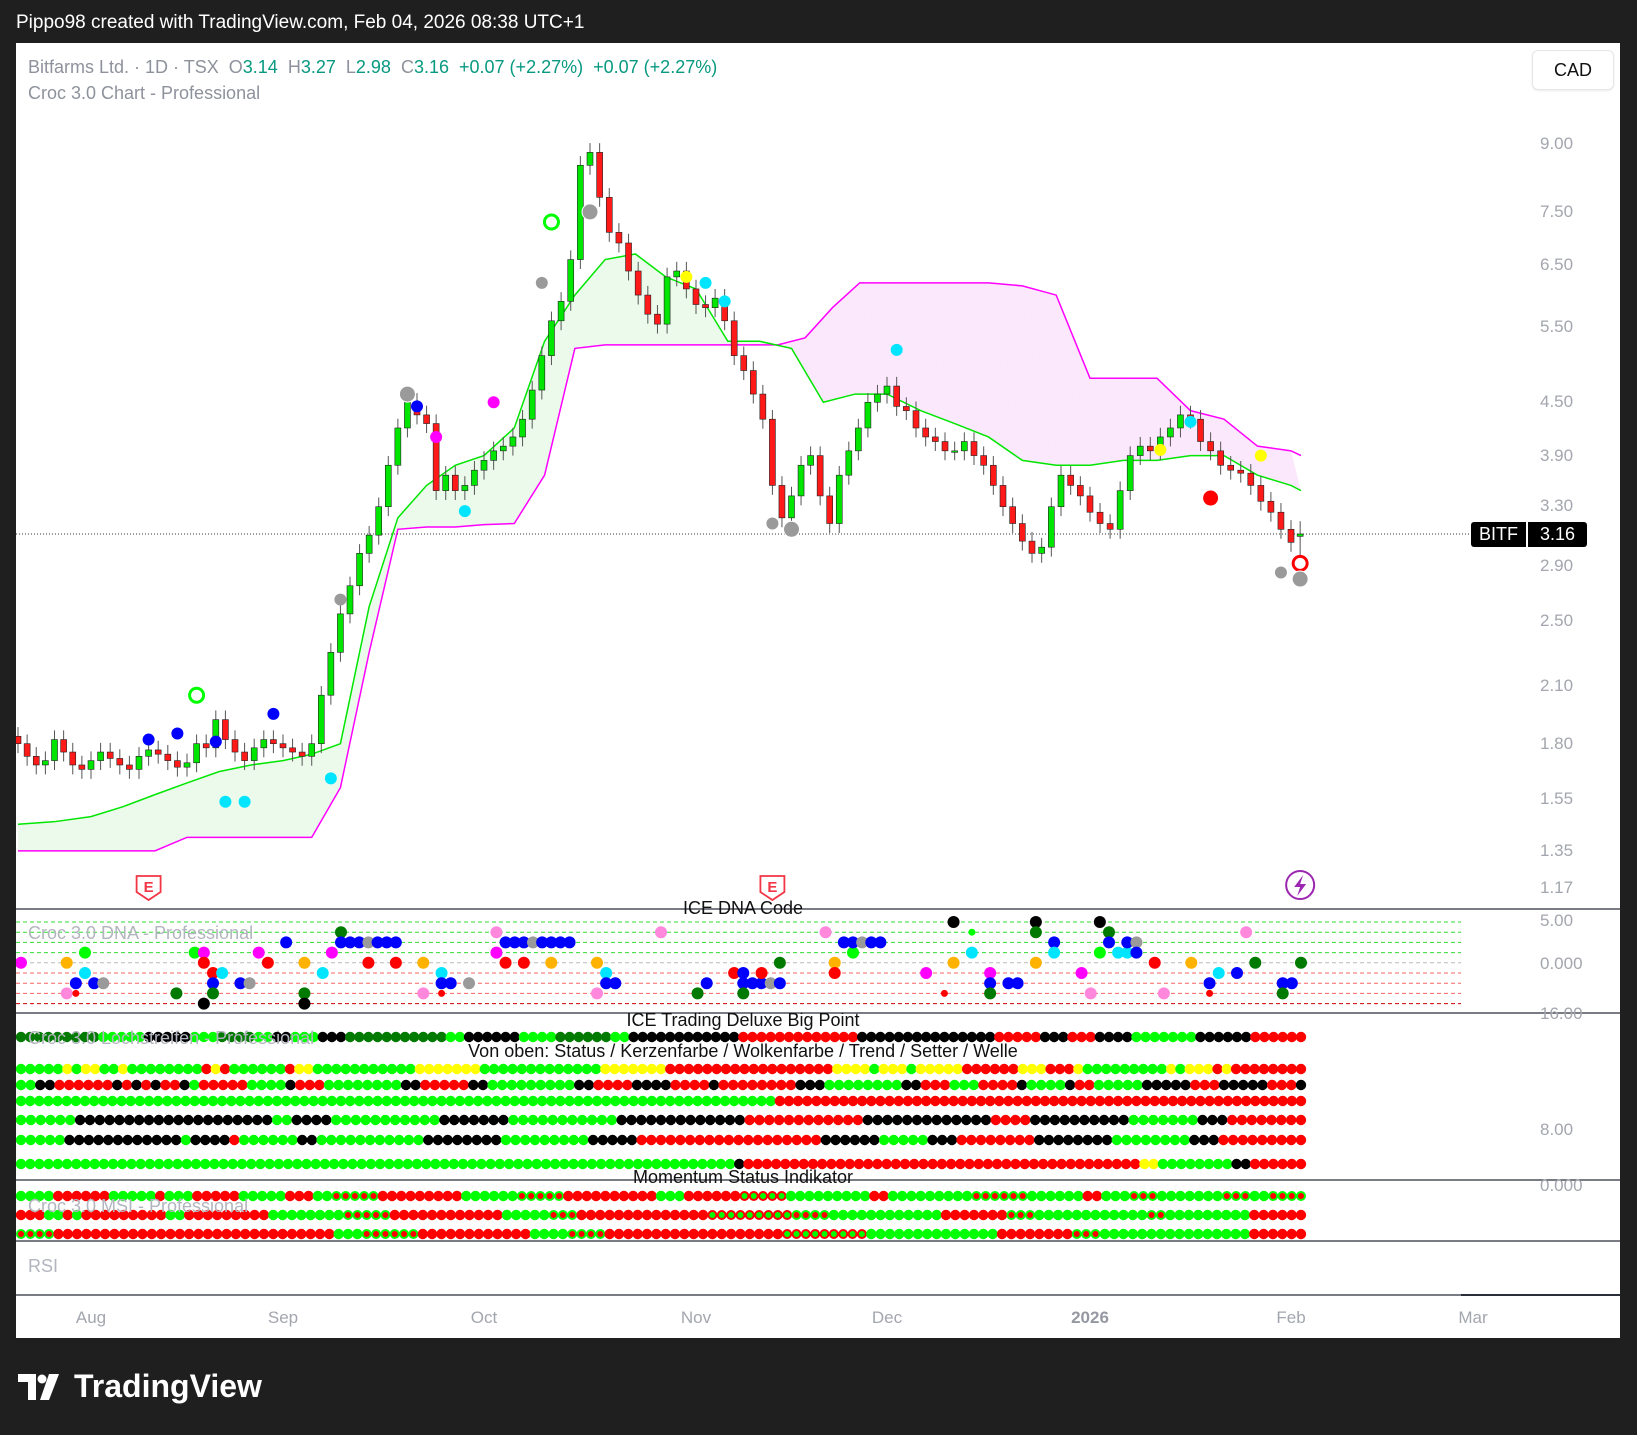 This screenshot has height=1435, width=1637. I want to click on dna-pane-label: Croc 3.0 DNA - Professional, so click(141, 933).